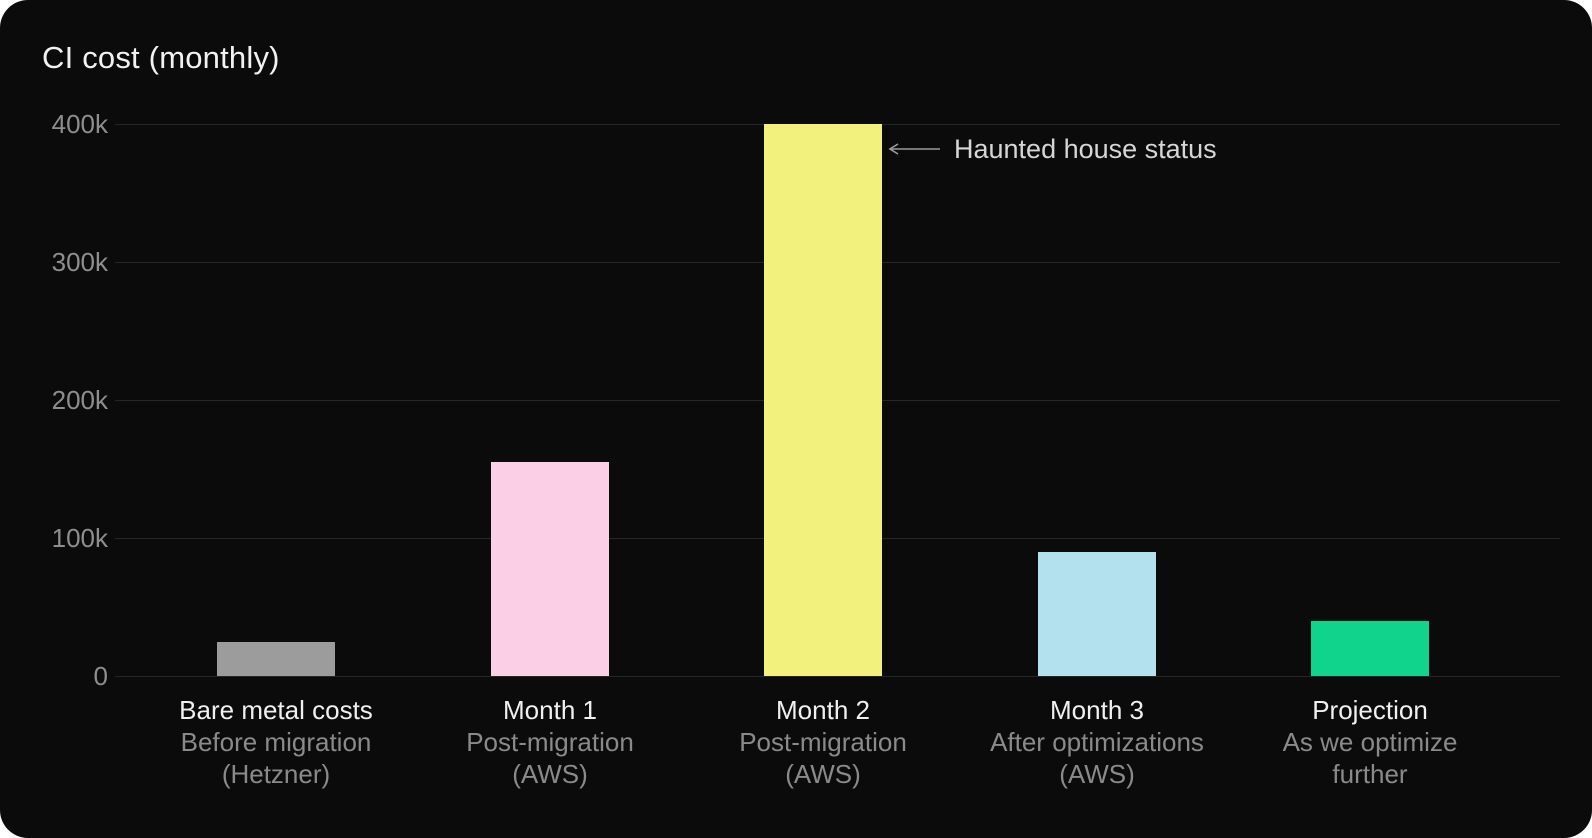 This screenshot has width=1592, height=838. Describe the element at coordinates (1370, 648) in the screenshot. I see `bar-projection` at that location.